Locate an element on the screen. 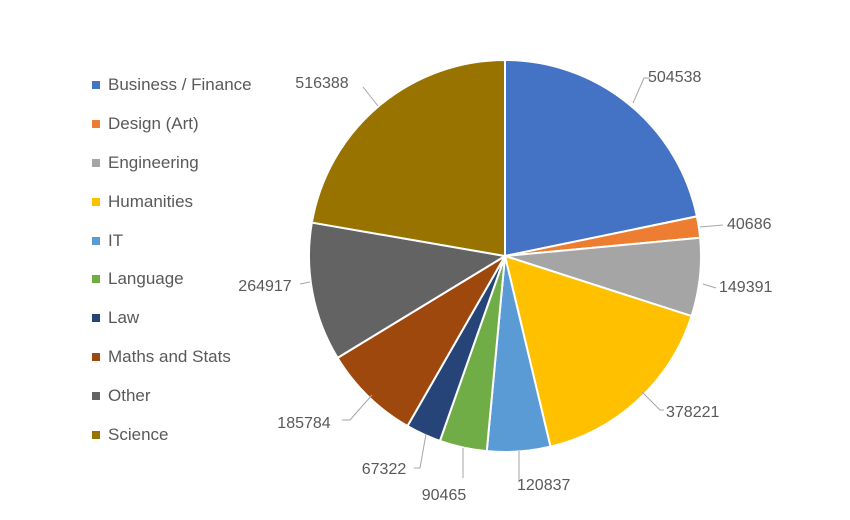 This screenshot has width=850, height=520. legend-label: IT is located at coordinates (116, 240).